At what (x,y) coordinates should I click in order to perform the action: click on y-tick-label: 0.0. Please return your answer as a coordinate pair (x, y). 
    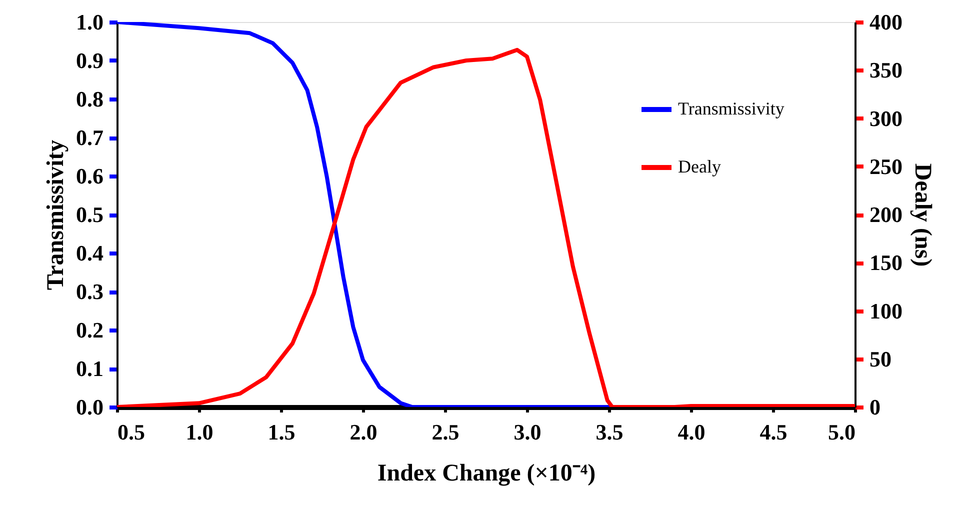
    Looking at the image, I should click on (90, 407).